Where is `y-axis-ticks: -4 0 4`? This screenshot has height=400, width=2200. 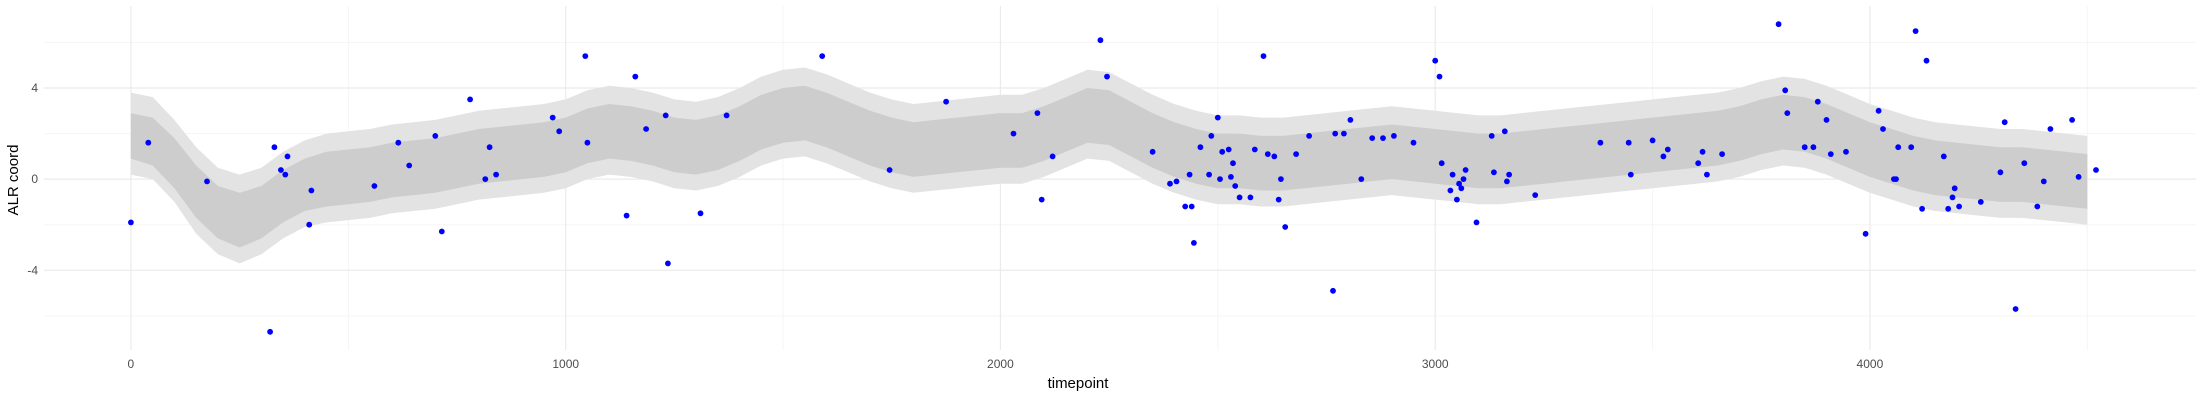
y-axis-ticks: -4 0 4 is located at coordinates (32, 179).